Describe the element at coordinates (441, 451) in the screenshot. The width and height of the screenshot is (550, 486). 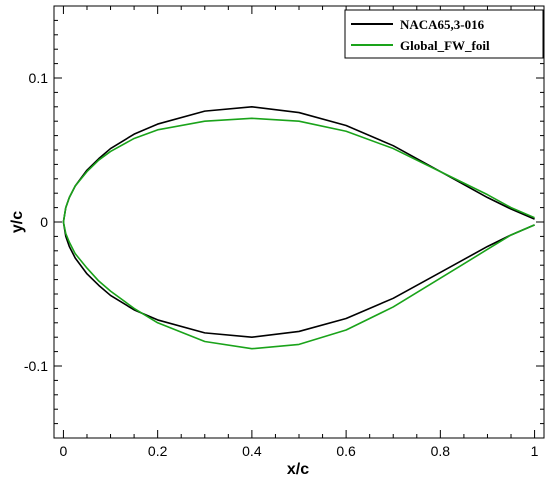
I see `x-tick-label: 0.8` at that location.